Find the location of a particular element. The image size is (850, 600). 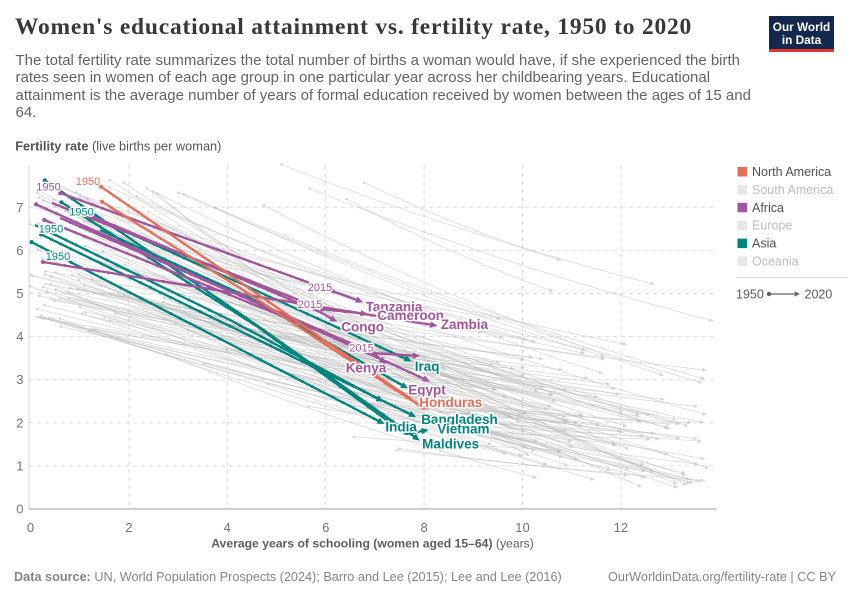

svg-text: Honduras is located at coordinates (450, 402).